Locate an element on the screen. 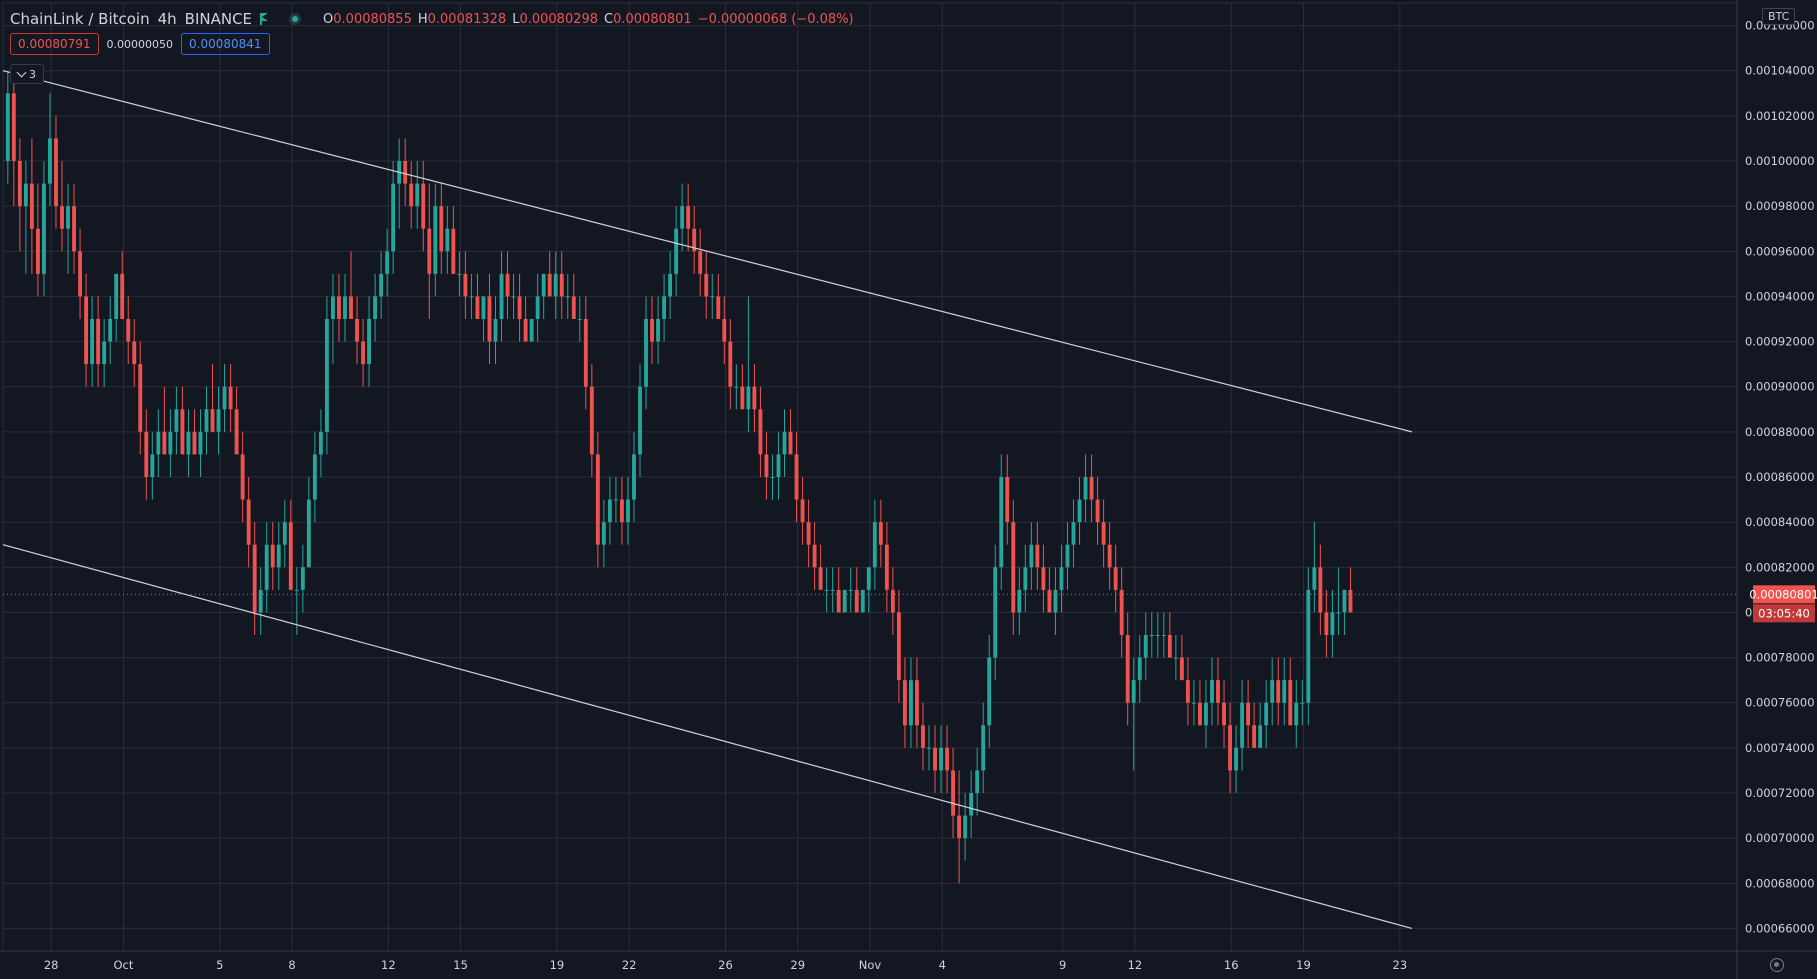 Image resolution: width=1817 pixels, height=979 pixels. high-value: 0.00081328 is located at coordinates (467, 19).